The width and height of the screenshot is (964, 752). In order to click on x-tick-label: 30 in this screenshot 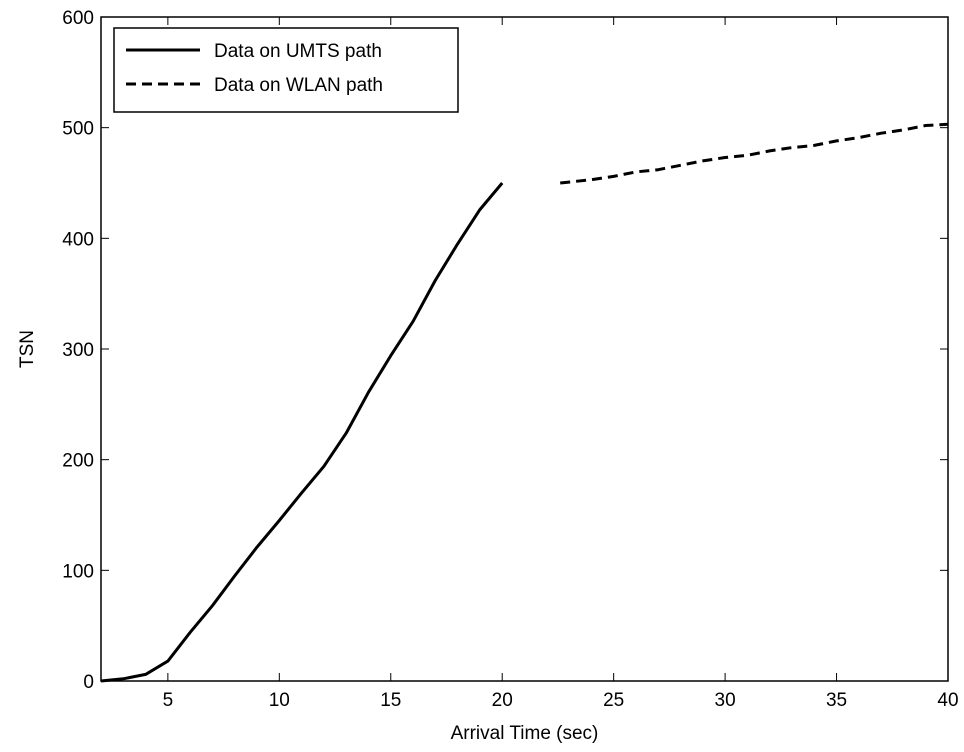, I will do `click(725, 700)`.